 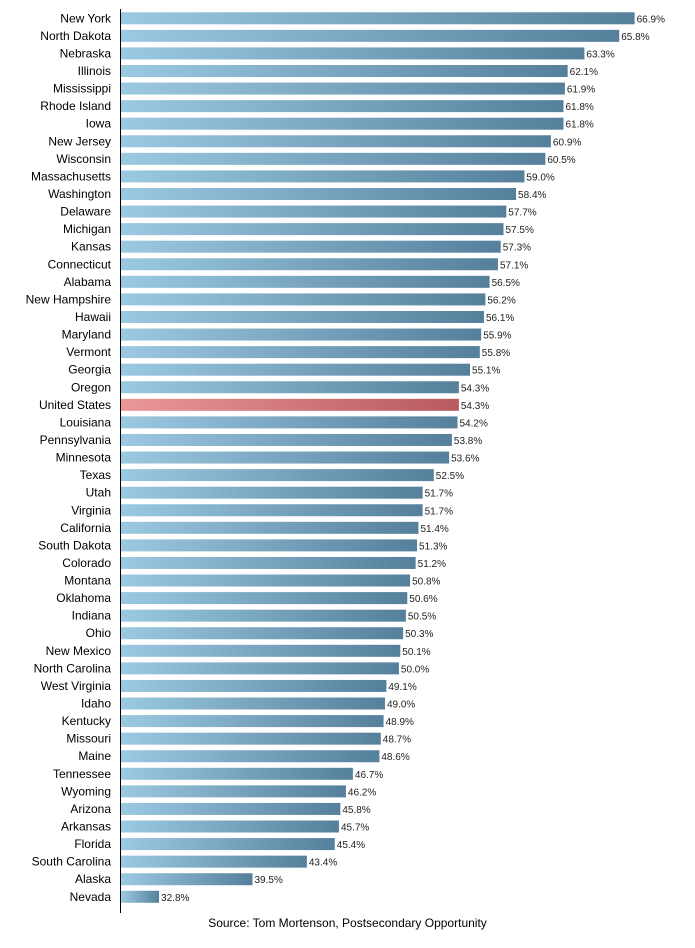 I want to click on value-label: 32.8%, so click(x=175, y=898).